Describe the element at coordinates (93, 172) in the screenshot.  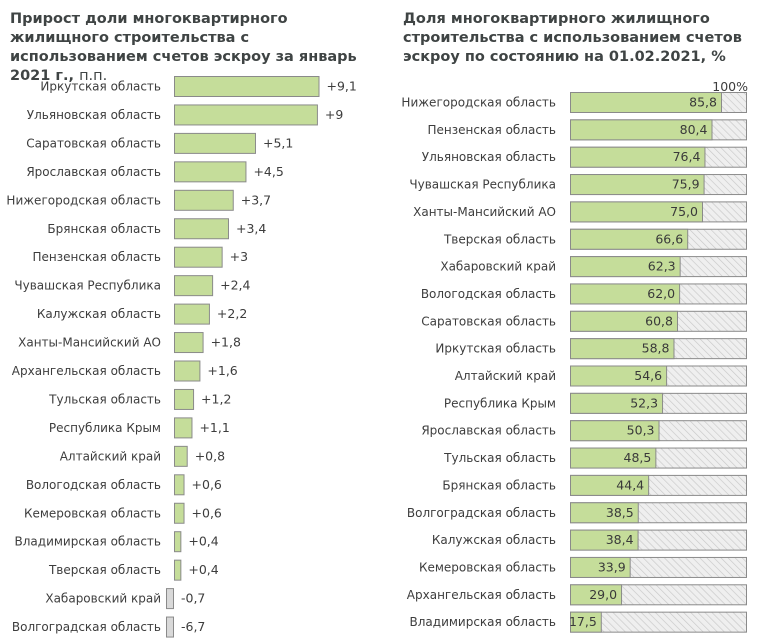
I see `left-category-label: Ярославская область` at that location.